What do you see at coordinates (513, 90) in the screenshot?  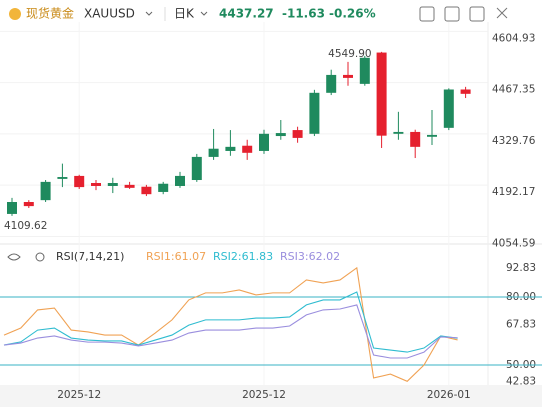 I see `y-tick-label: 4467.35` at bounding box center [513, 90].